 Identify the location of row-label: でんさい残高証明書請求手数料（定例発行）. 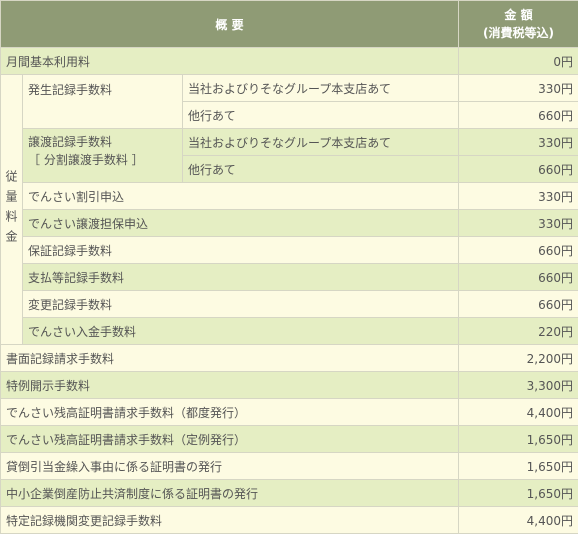
(229, 439).